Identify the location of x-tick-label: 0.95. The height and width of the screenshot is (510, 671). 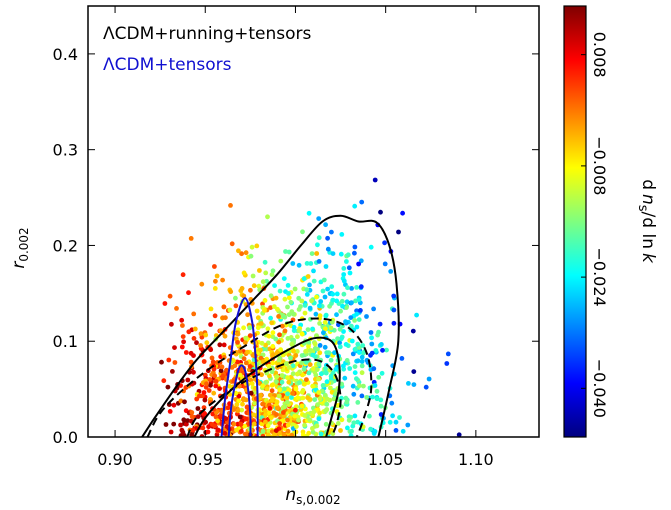
(205, 459).